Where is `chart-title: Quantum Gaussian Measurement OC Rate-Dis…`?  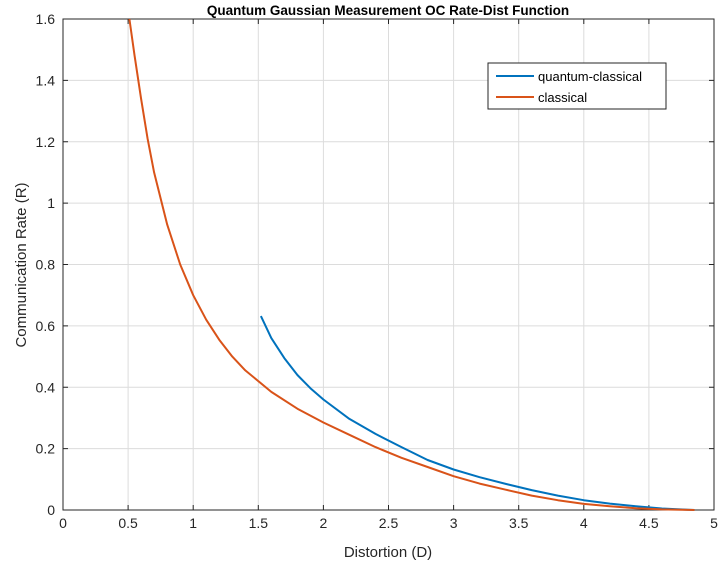 chart-title: Quantum Gaussian Measurement OC Rate-Dis… is located at coordinates (388, 10).